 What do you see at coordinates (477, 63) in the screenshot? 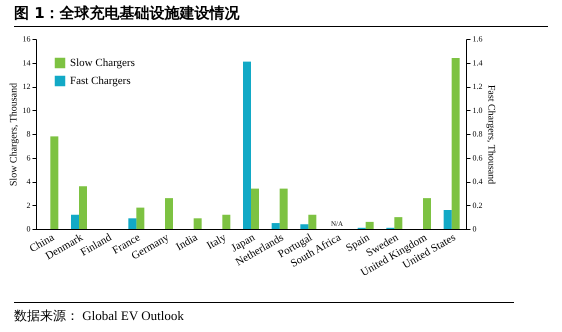
I see `y2-tick-label: 1.4` at bounding box center [477, 63].